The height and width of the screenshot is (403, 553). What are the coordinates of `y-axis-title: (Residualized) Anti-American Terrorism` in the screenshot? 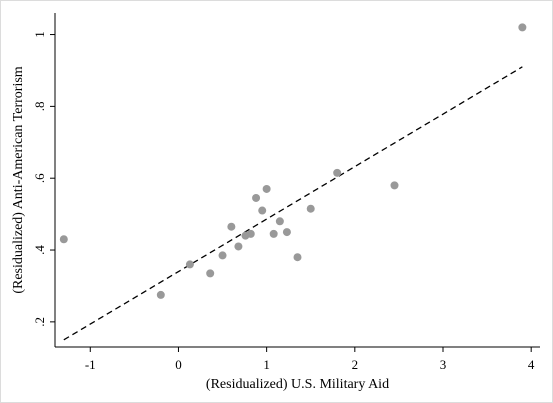 It's located at (18, 179).